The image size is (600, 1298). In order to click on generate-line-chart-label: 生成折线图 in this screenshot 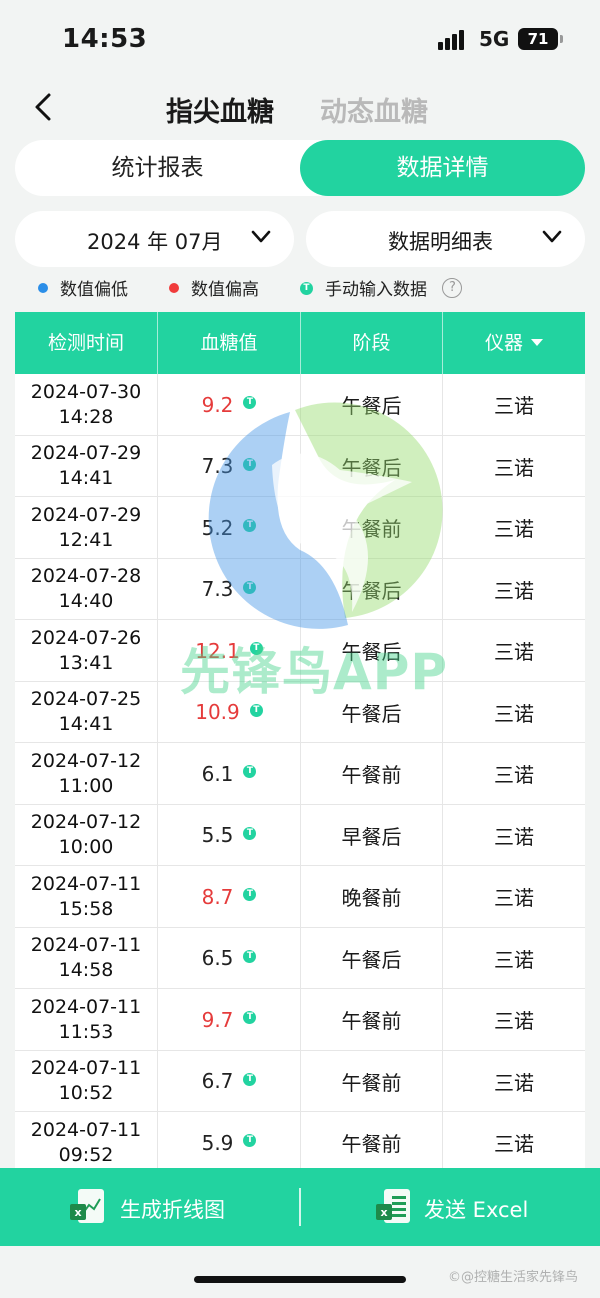, I will do `click(172, 1210)`.